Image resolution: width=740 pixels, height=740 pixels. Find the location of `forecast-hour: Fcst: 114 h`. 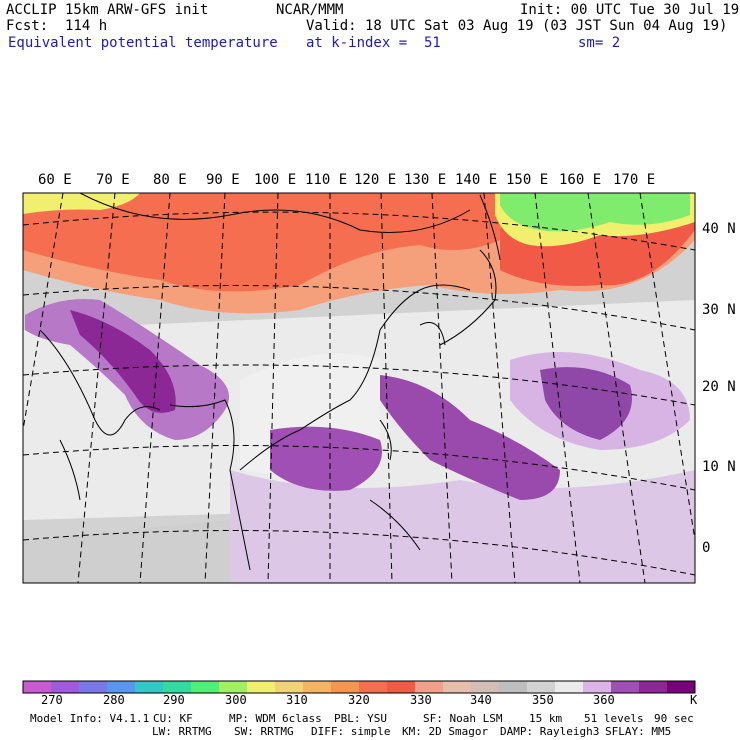

forecast-hour: Fcst: 114 h is located at coordinates (57, 26).